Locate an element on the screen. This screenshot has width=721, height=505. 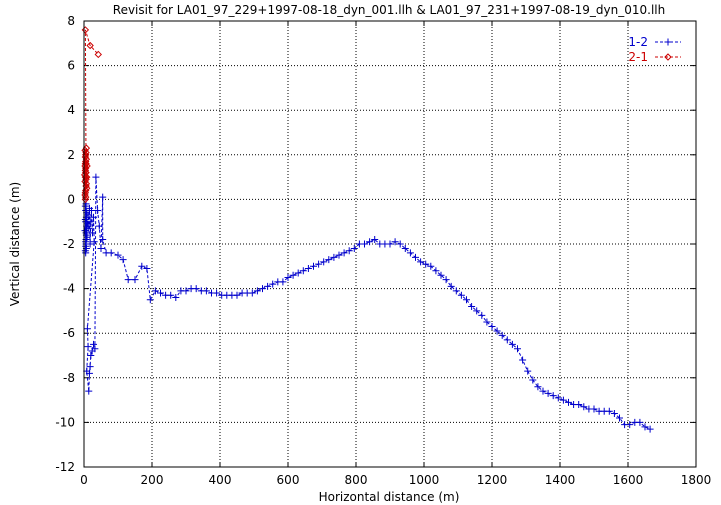
x-tick-label: 1200 is located at coordinates (492, 480).